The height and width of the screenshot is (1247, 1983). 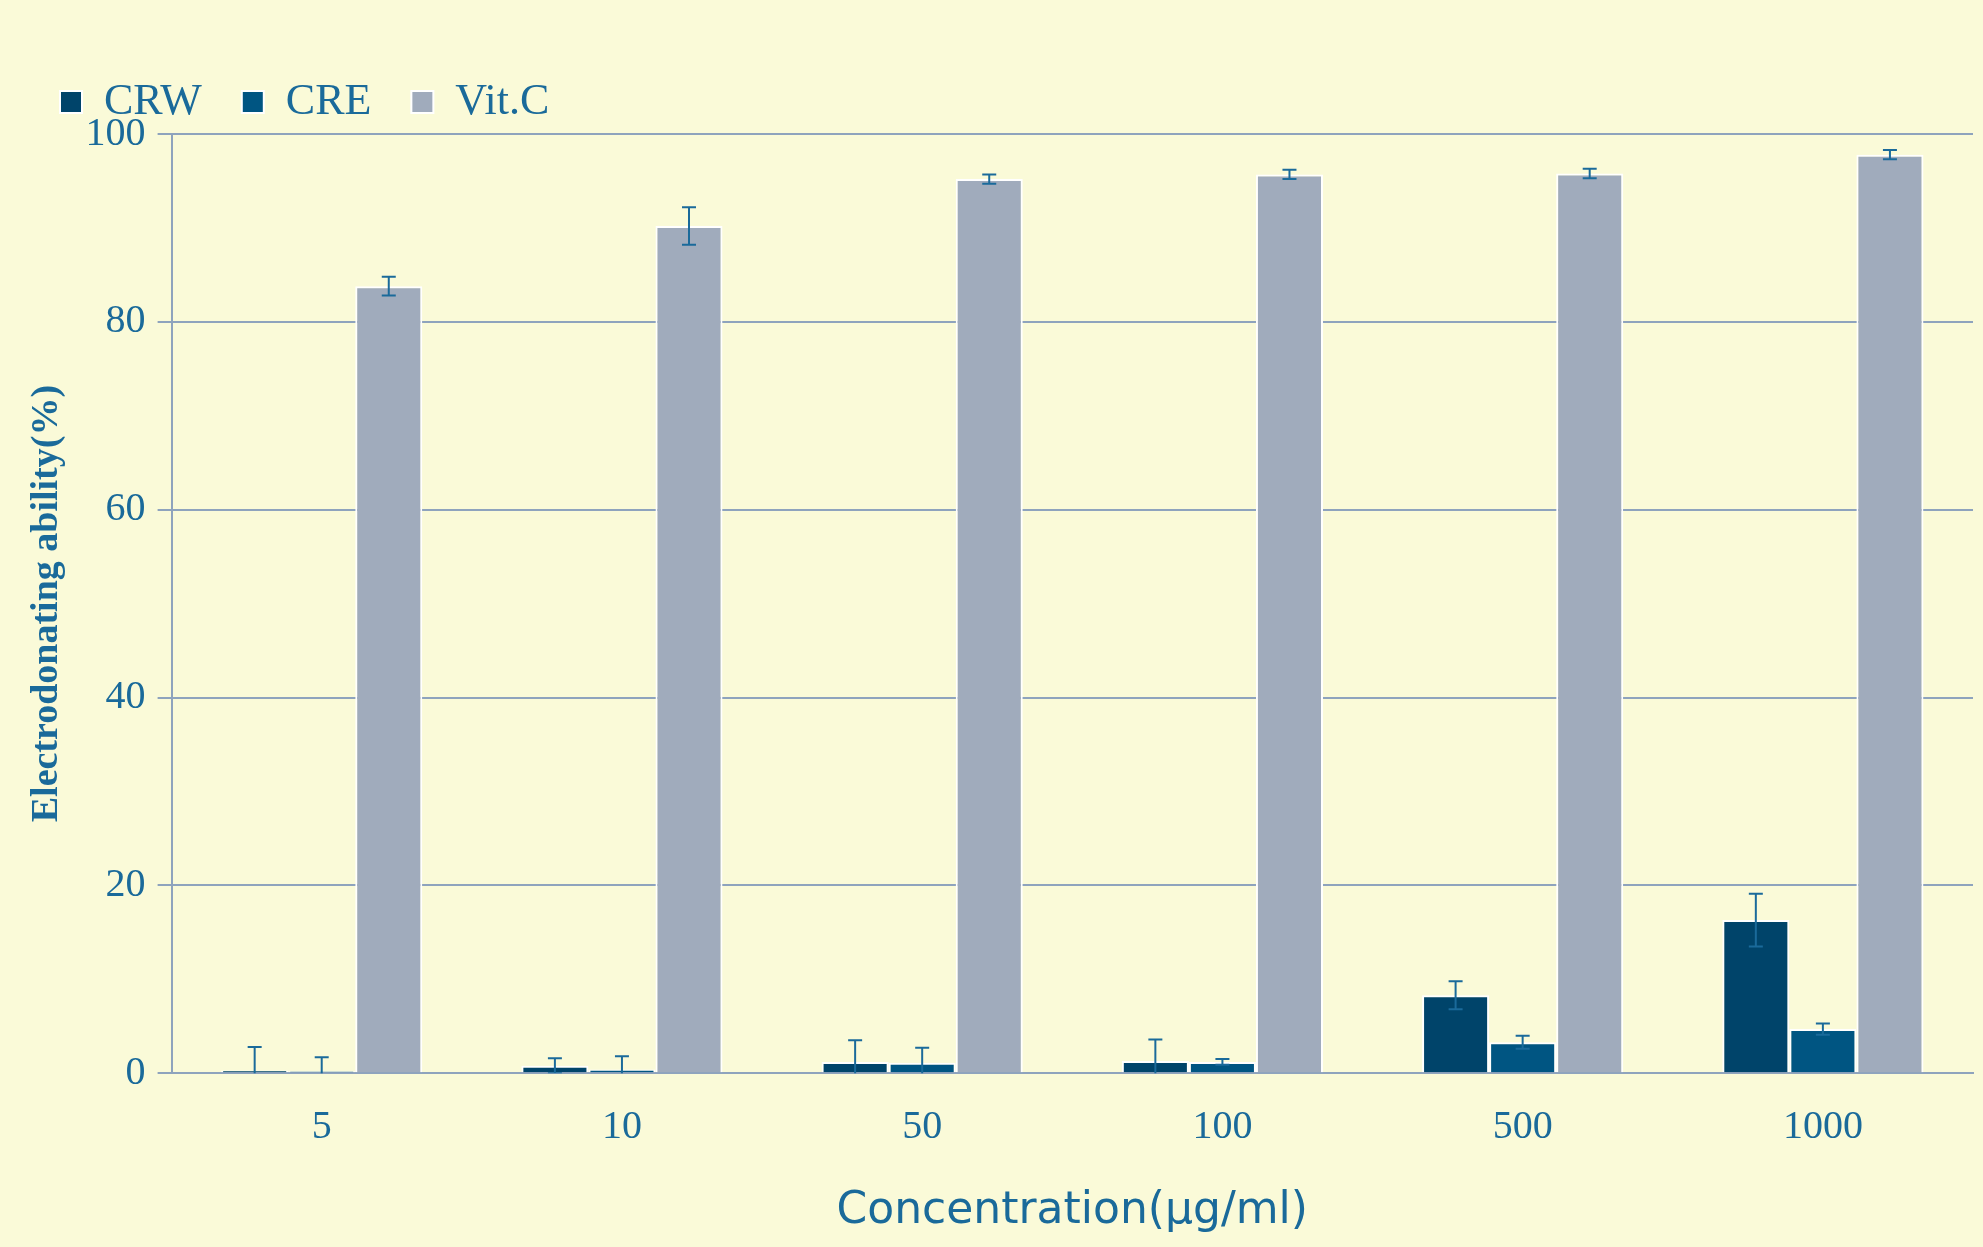 What do you see at coordinates (328, 99) in the screenshot?
I see `legend-label: CRE` at bounding box center [328, 99].